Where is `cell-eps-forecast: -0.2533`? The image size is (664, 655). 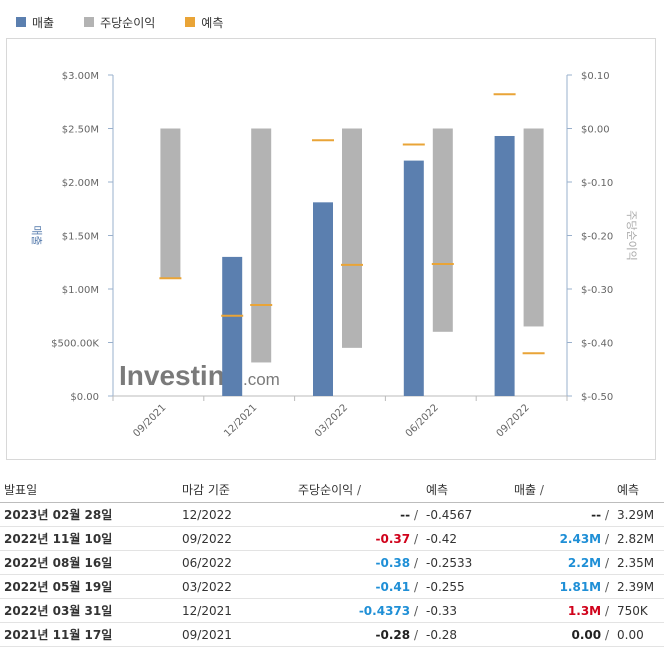
cell-eps-forecast: -0.2533 is located at coordinates (466, 562).